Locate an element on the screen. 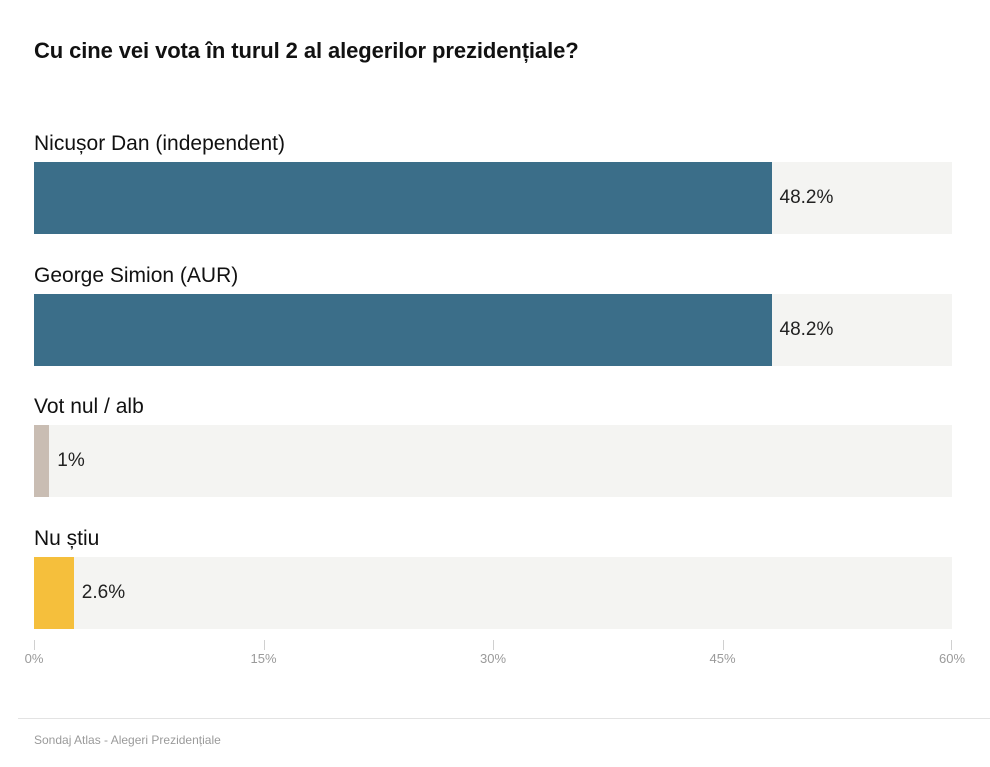  category-label: George Simion (AUR) is located at coordinates (136, 275).